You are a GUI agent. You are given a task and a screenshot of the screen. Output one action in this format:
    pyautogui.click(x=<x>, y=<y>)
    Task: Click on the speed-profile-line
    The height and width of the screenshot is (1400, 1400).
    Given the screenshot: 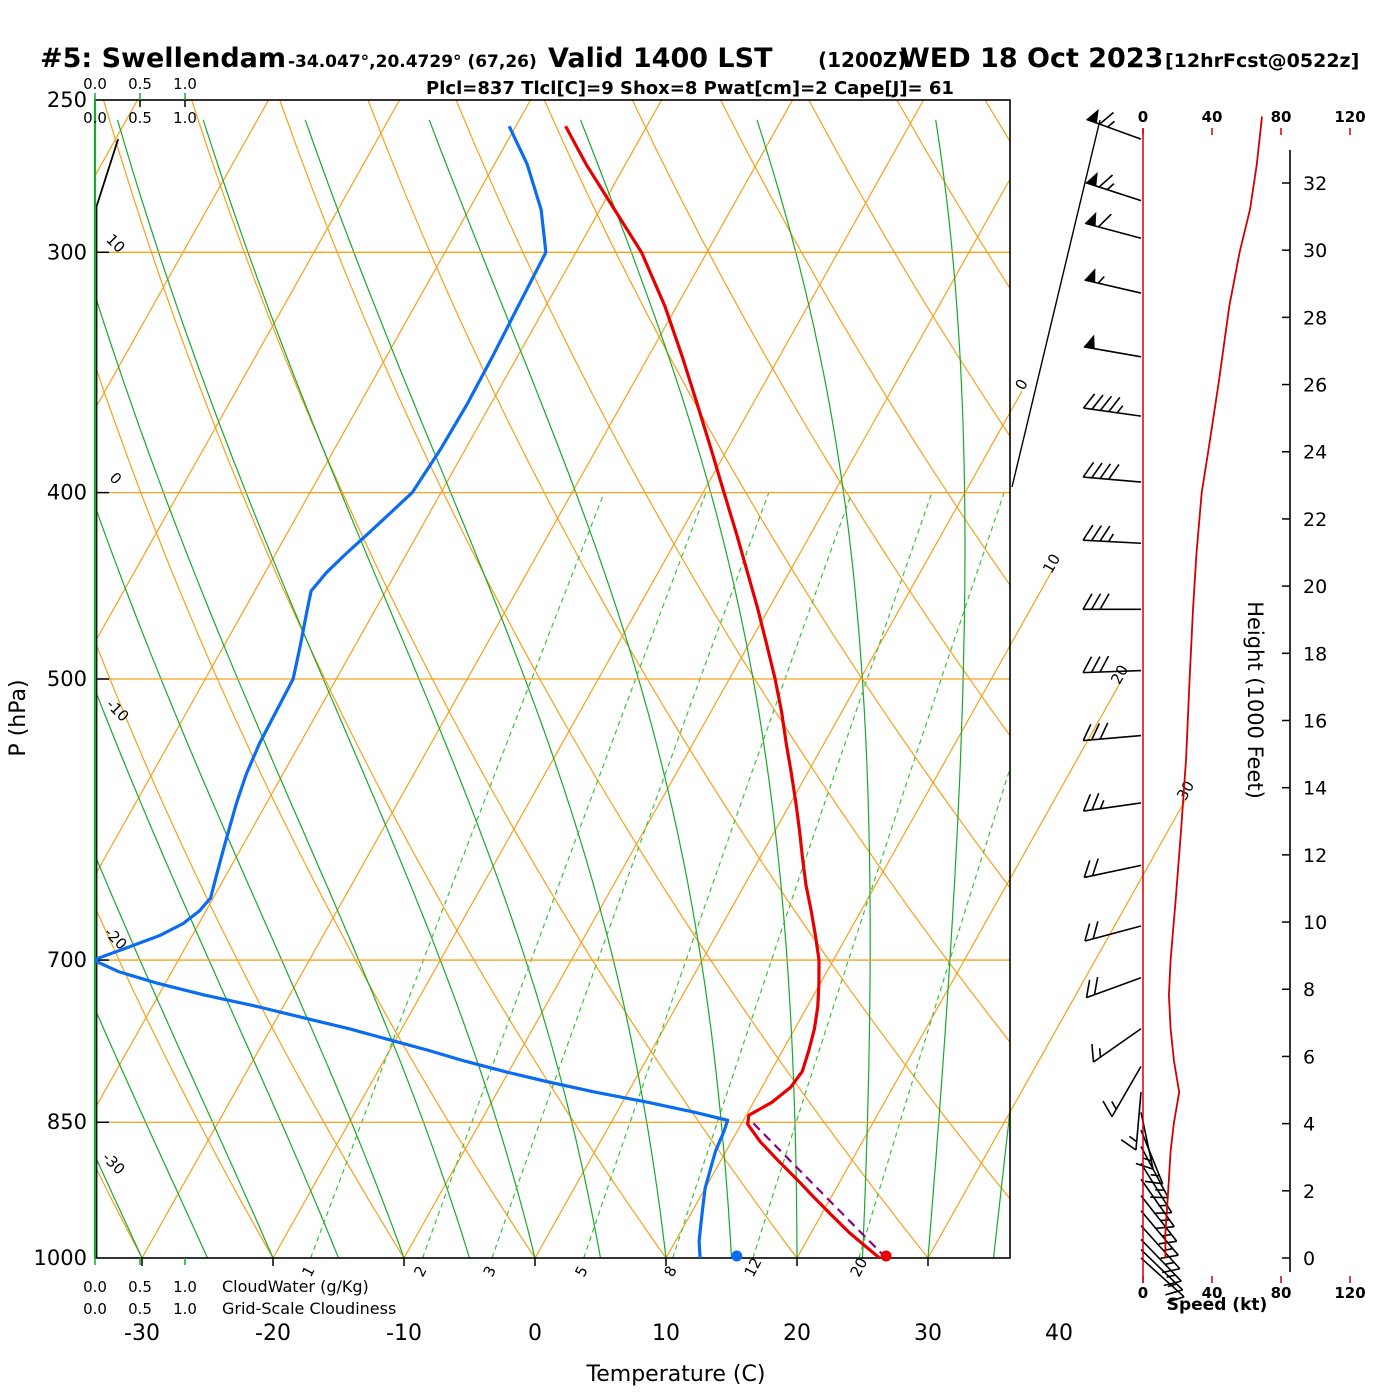 What is the action you would take?
    pyautogui.click(x=1213, y=687)
    